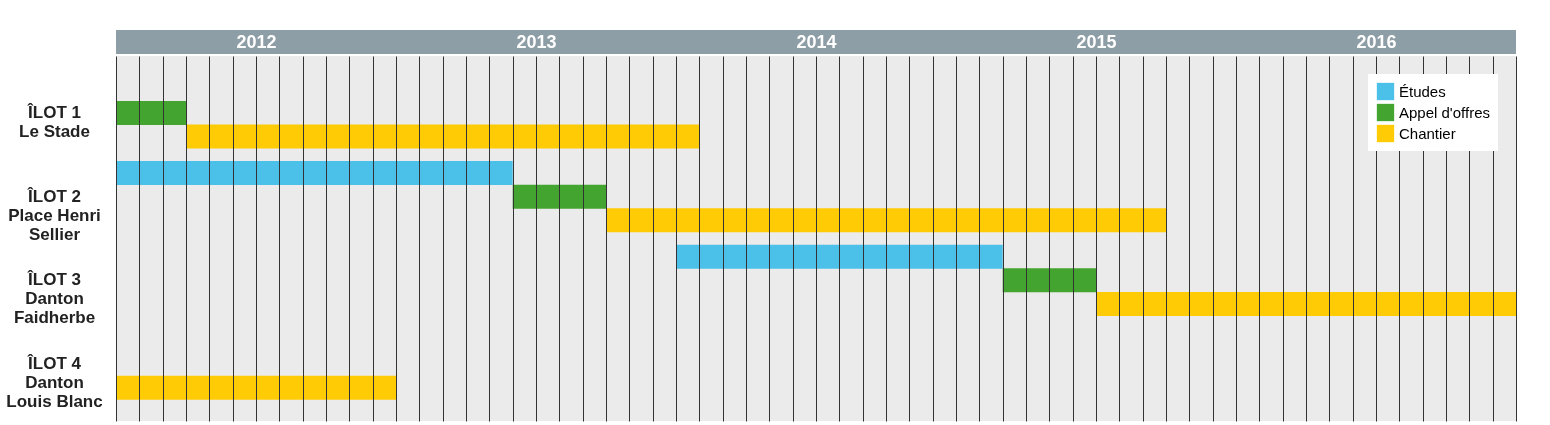 This screenshot has width=1550, height=425. I want to click on x-tick-label: 2013, so click(536, 41).